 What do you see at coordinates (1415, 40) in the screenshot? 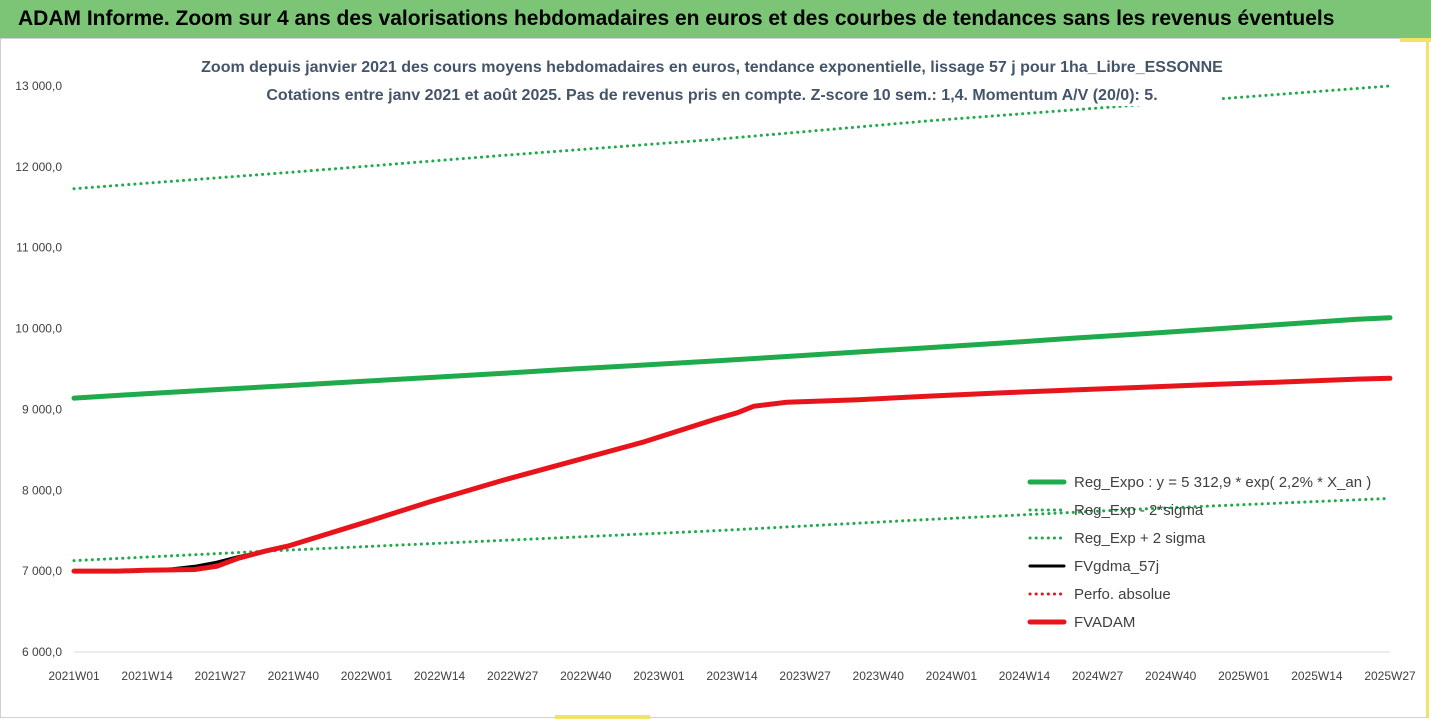
I see `frame-accent-top` at bounding box center [1415, 40].